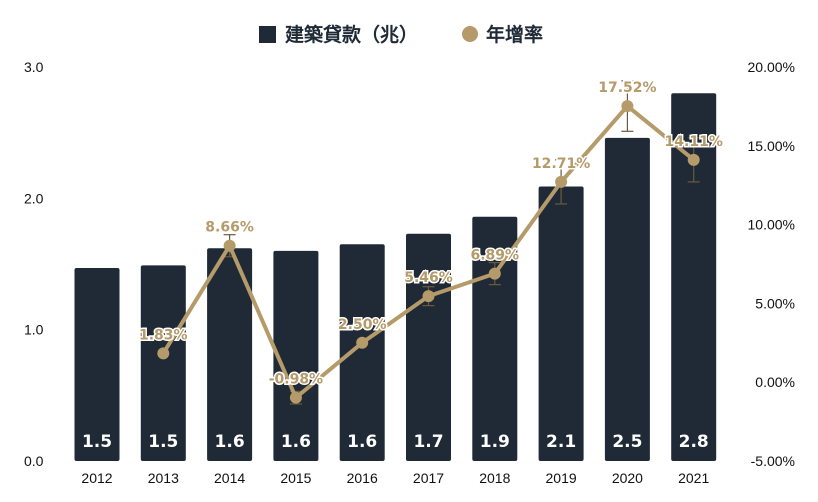 The height and width of the screenshot is (502, 818). I want to click on growth-rate-label: -0.98%, so click(296, 380).